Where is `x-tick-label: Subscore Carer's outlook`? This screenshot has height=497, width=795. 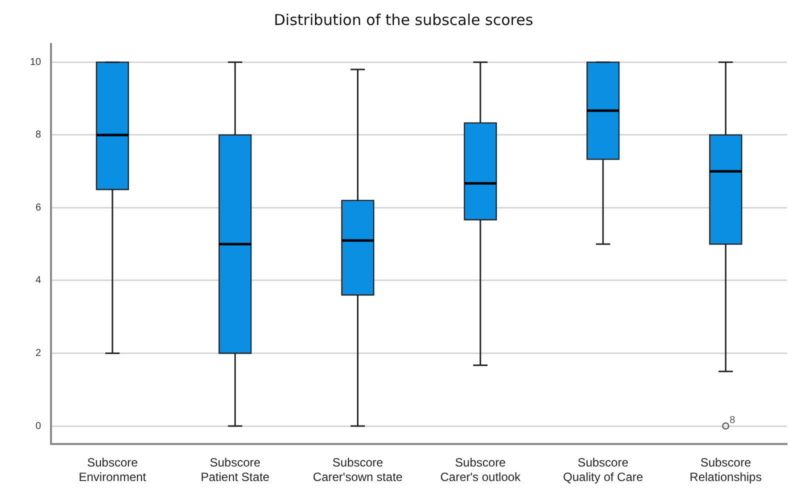 x-tick-label: Subscore Carer's outlook is located at coordinates (481, 470).